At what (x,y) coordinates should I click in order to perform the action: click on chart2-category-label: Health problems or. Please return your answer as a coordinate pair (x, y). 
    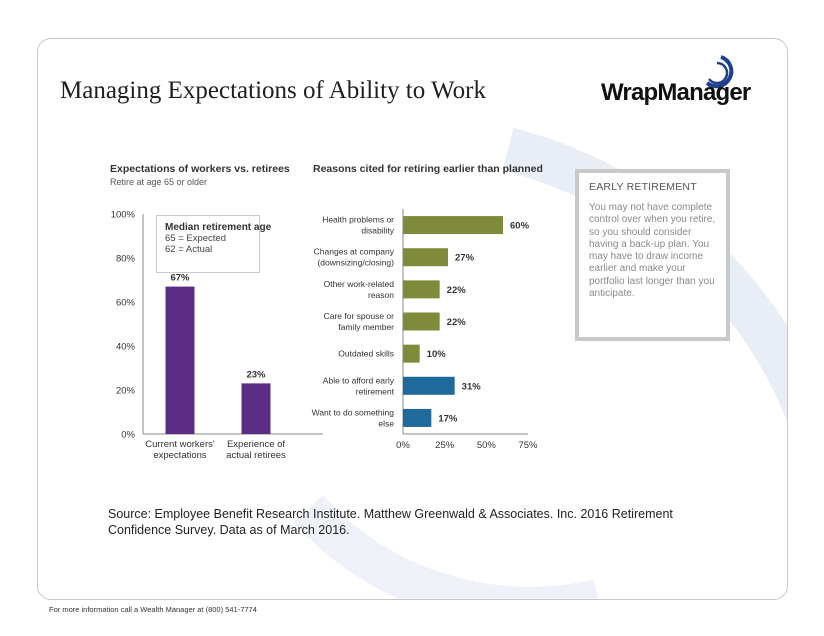
    Looking at the image, I should click on (358, 220).